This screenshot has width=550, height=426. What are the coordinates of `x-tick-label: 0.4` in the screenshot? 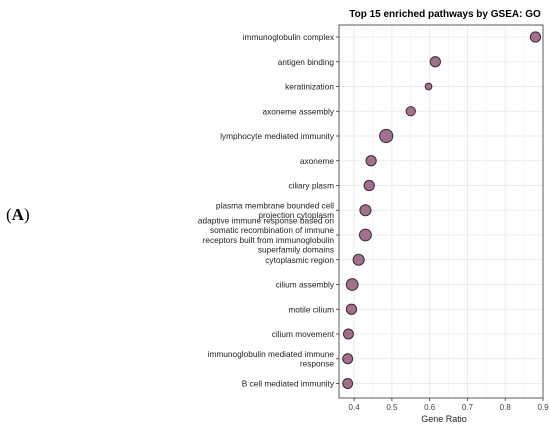 It's located at (355, 407).